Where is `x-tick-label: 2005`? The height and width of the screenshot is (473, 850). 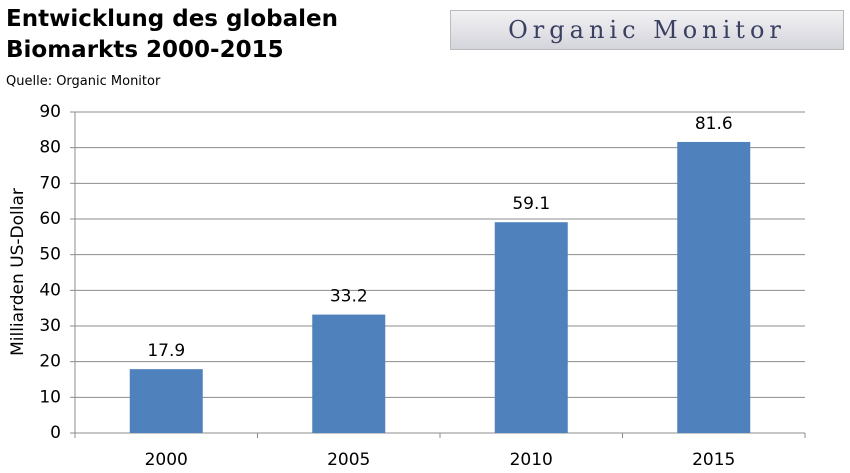
x-tick-label: 2005 is located at coordinates (348, 460).